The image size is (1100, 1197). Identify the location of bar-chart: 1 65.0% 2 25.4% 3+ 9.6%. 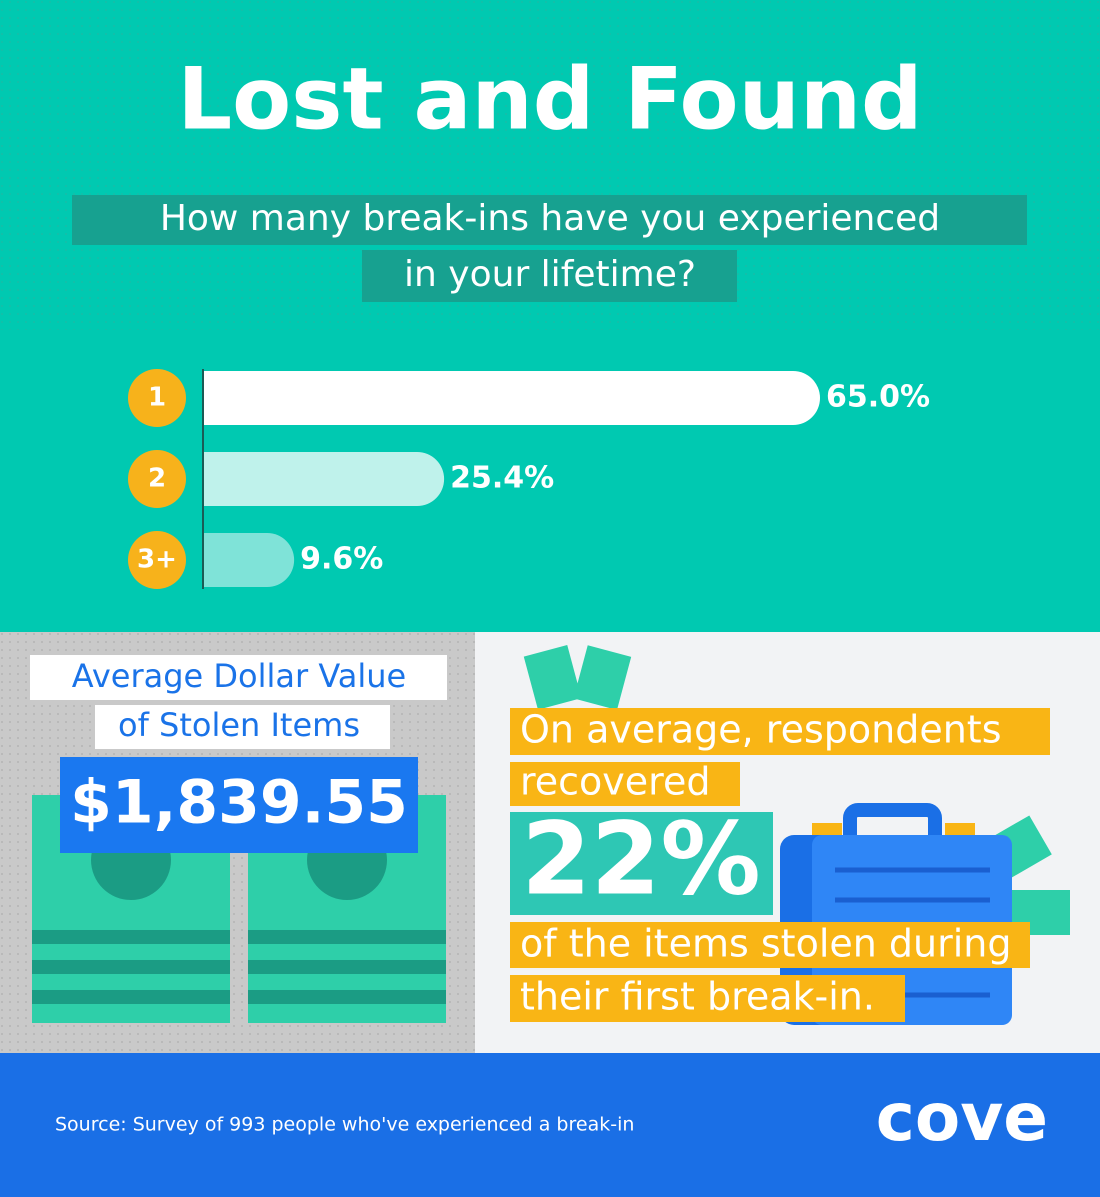
(529, 479).